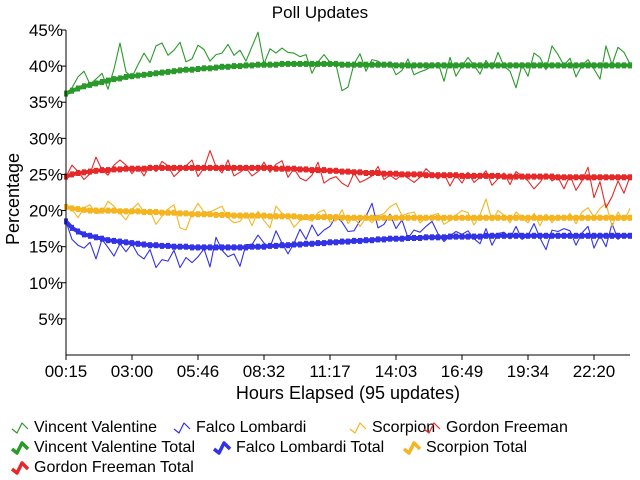  What do you see at coordinates (46, 247) in the screenshot?
I see `y-tick-label: 15%` at bounding box center [46, 247].